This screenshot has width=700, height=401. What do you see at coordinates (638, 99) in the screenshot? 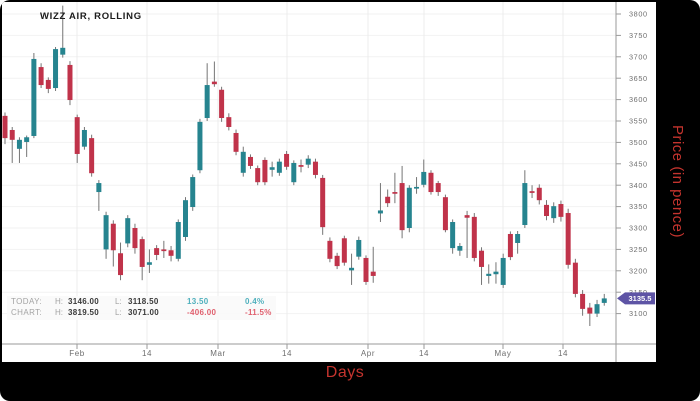
I see `price-tick-label: 3600` at bounding box center [638, 99].